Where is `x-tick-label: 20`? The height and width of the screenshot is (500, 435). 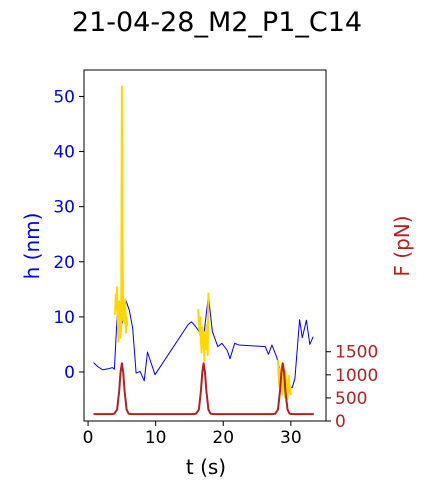 x-tick-label: 20 is located at coordinates (223, 438).